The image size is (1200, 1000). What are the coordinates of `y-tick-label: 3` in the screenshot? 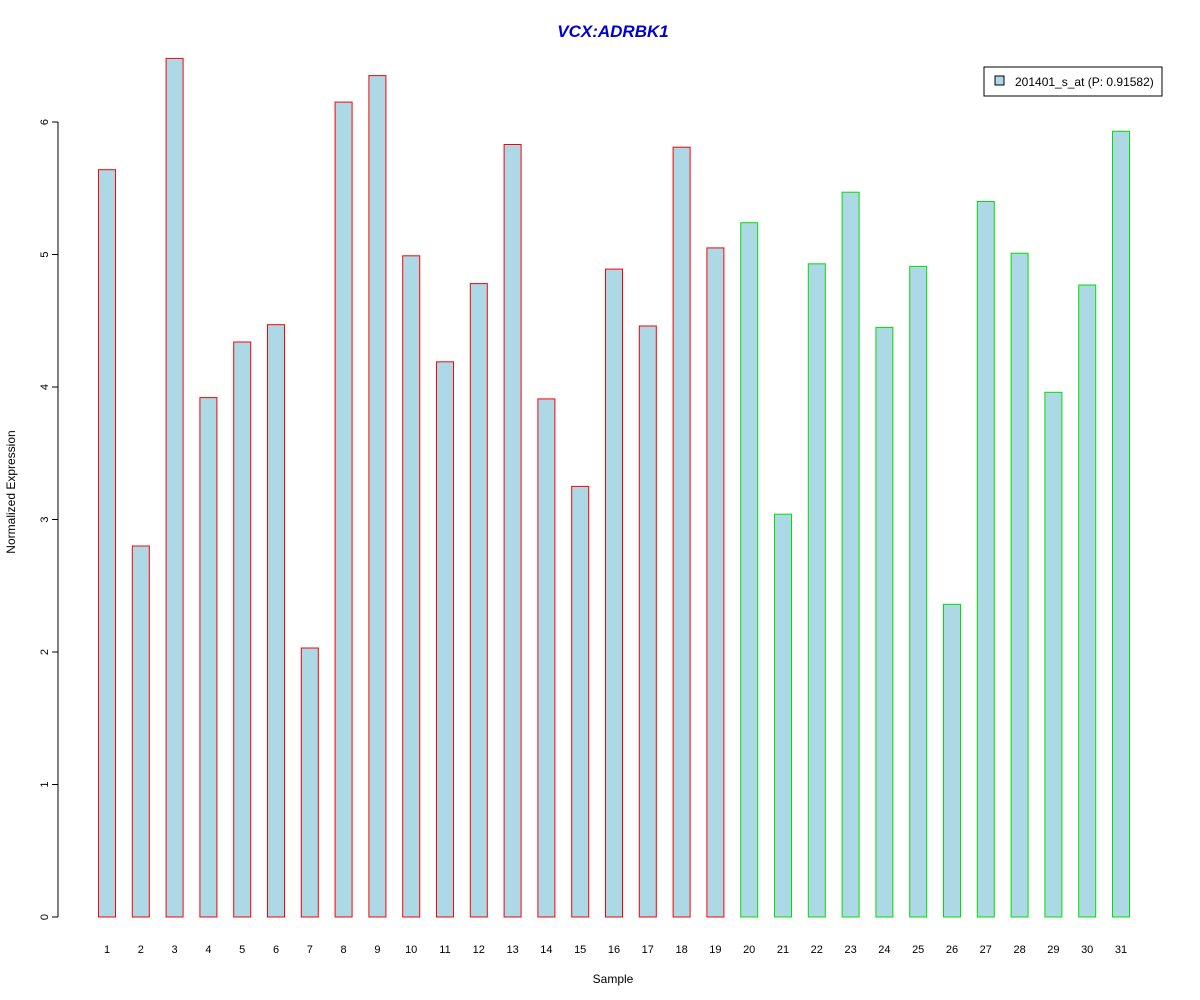 It's located at (45, 519).